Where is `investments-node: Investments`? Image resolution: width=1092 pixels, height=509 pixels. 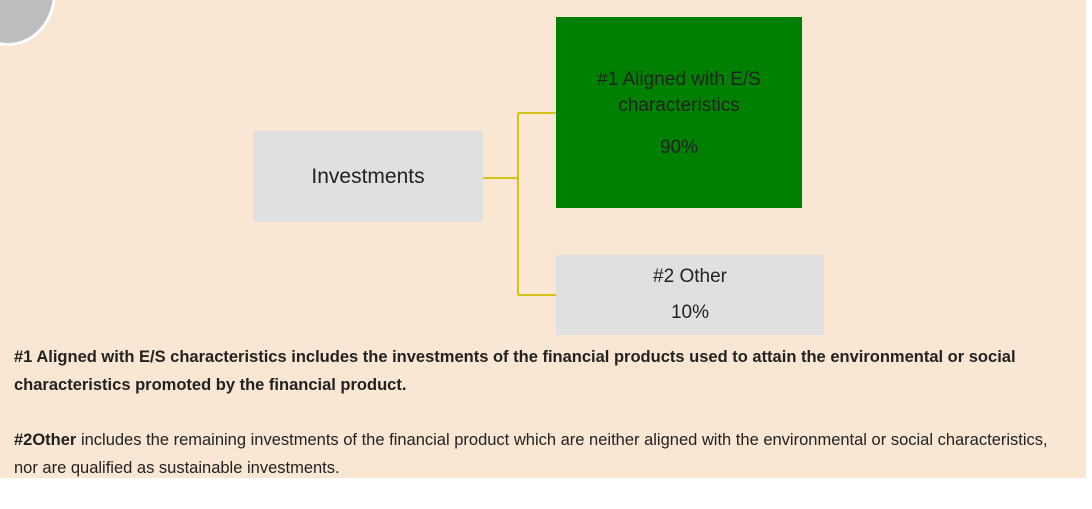
investments-node: Investments is located at coordinates (368, 176).